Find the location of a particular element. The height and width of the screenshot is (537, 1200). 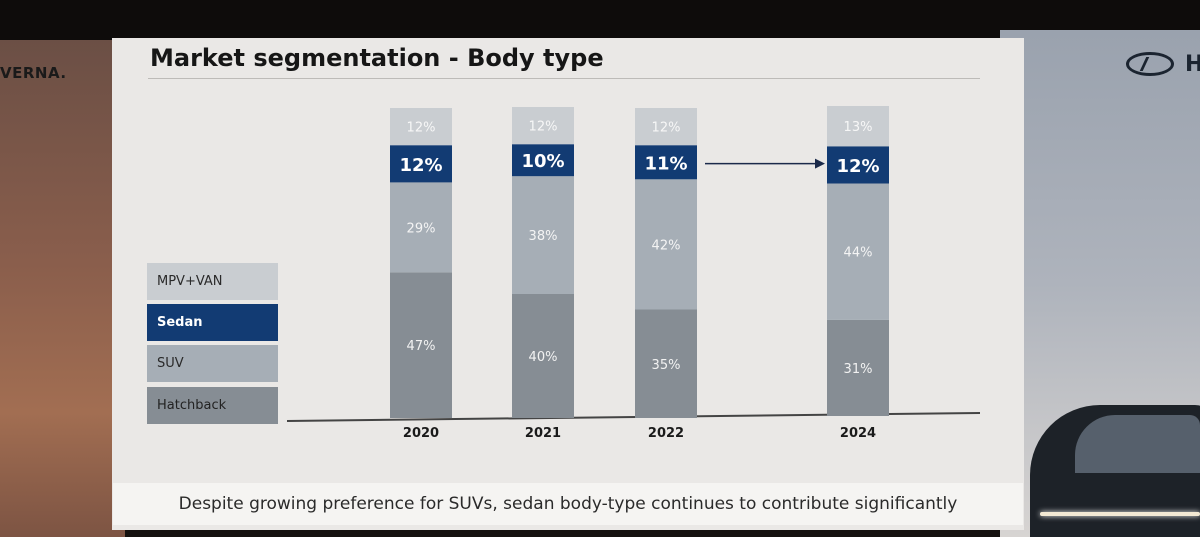

x-tick-label-2020: 2020 is located at coordinates (421, 433).